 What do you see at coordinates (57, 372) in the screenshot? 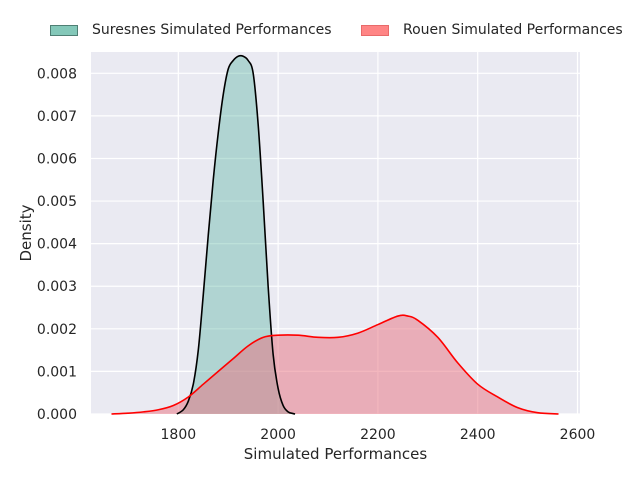
I see `y-tick-label: 0.001` at bounding box center [57, 372].